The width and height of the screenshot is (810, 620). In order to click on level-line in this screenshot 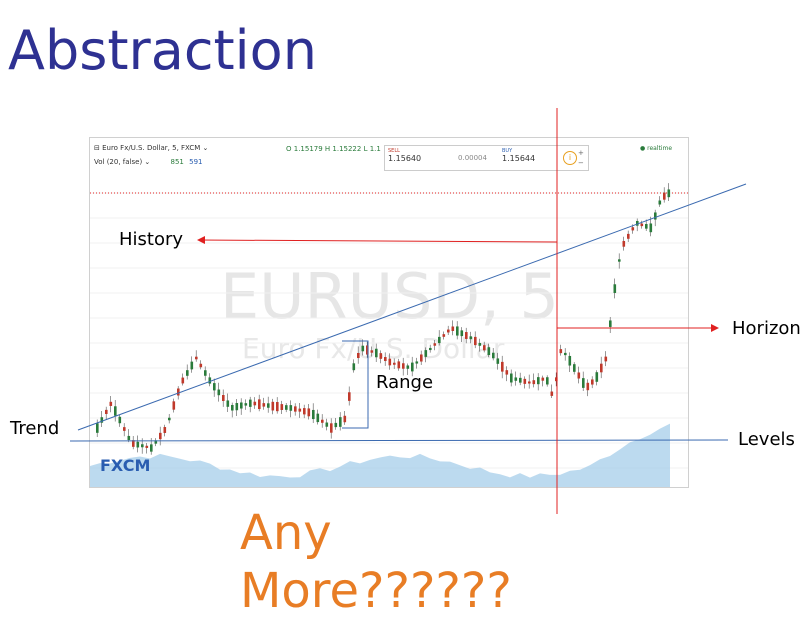, I will do `click(399, 440)`.